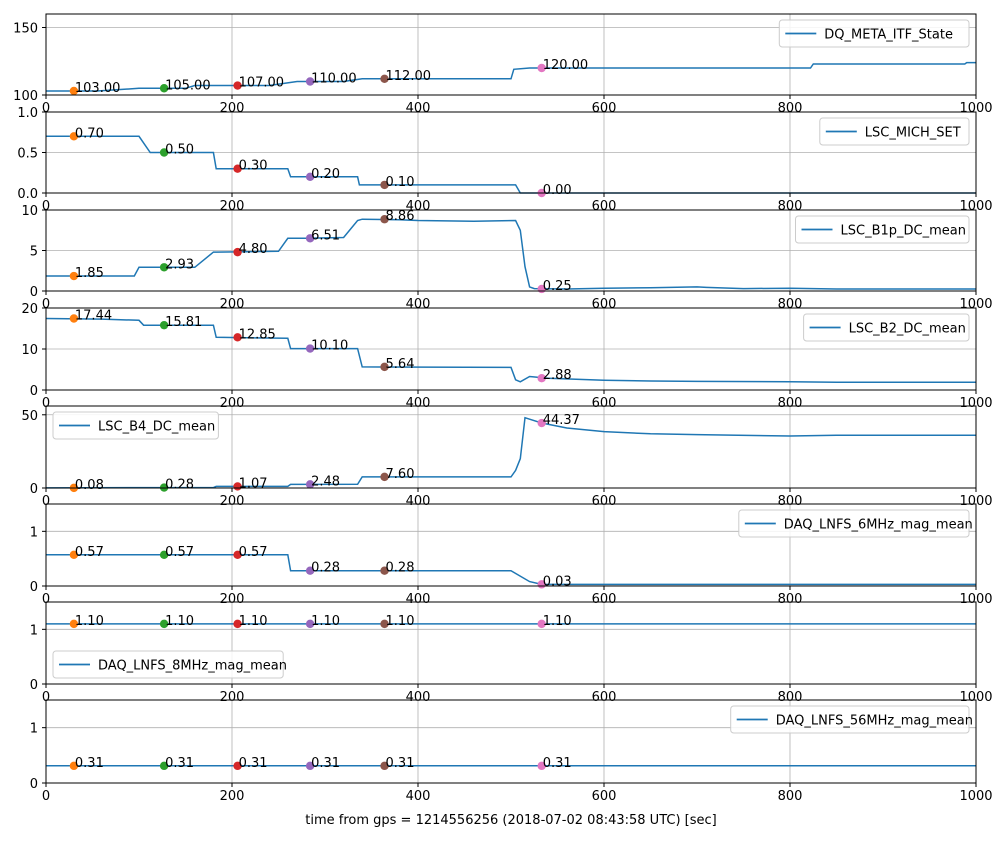  Describe the element at coordinates (253, 483) in the screenshot. I see `data-point-label: 1.07` at that location.